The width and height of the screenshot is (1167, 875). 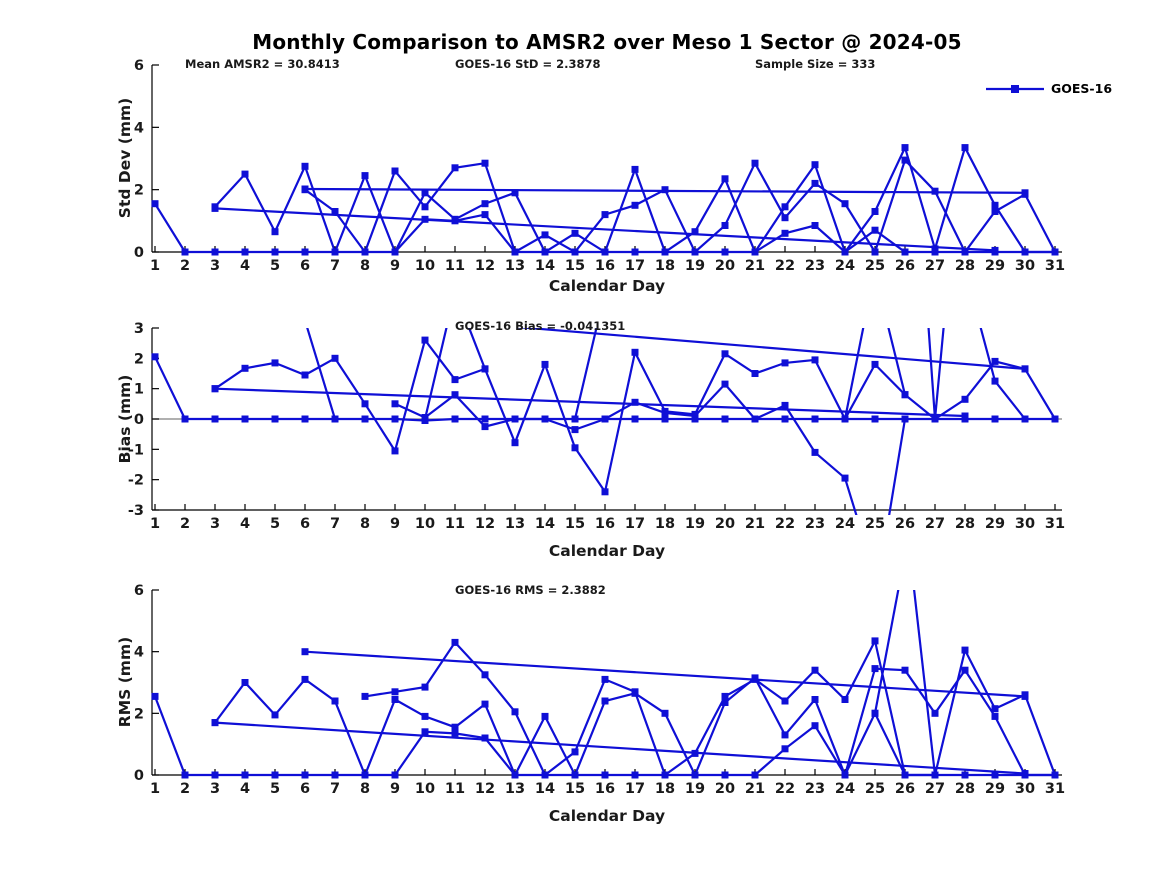 What do you see at coordinates (139, 253) in the screenshot?
I see `y-tick-label: 0` at bounding box center [139, 253].